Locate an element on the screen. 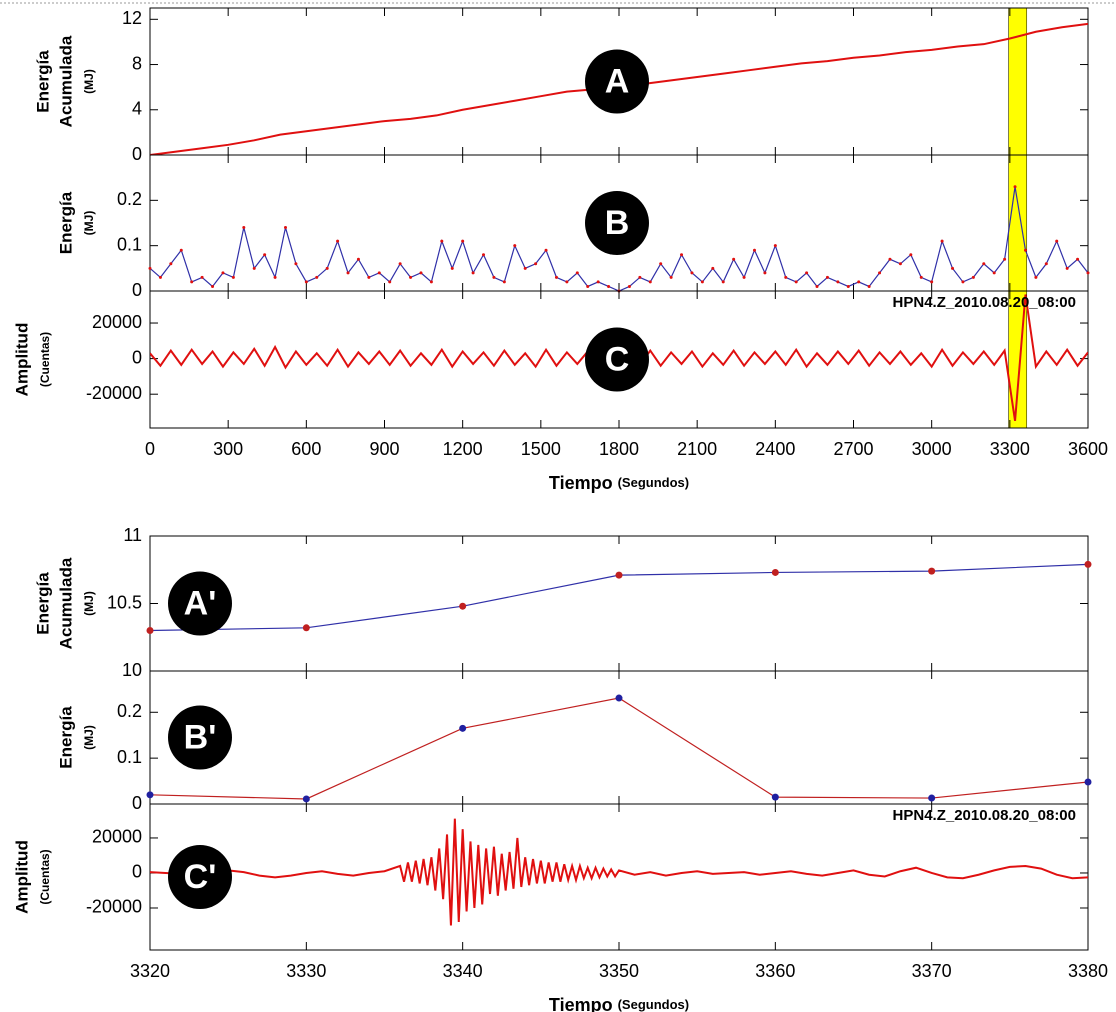 The width and height of the screenshot is (1116, 1012). y-tick-label: -20000 is located at coordinates (114, 393).